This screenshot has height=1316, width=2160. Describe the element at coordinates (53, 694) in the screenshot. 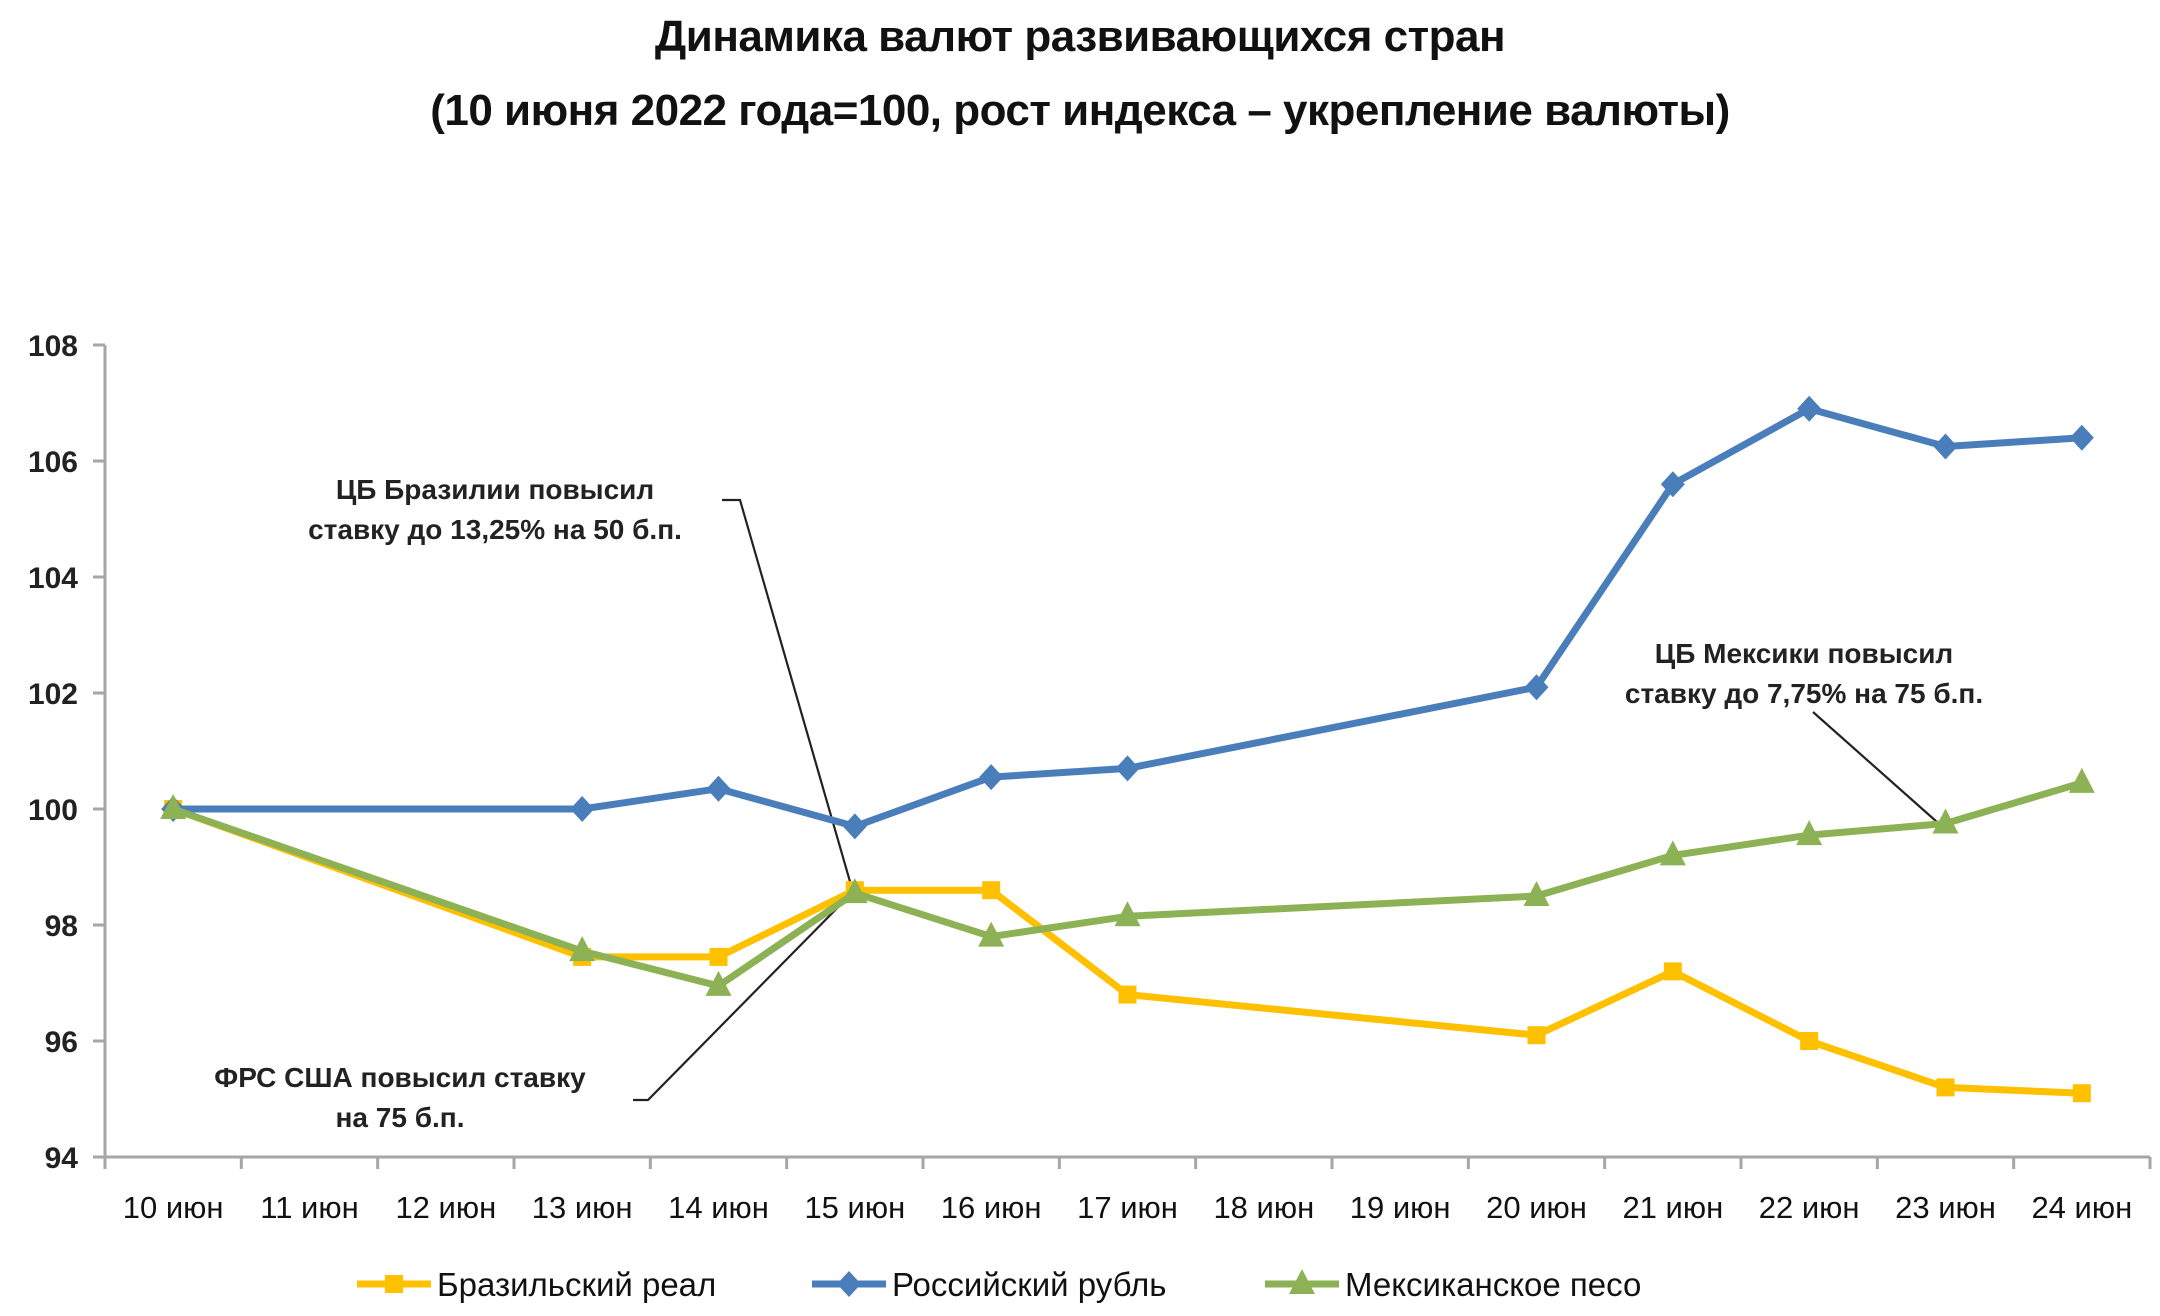

I see `y-tick-label: 102` at that location.